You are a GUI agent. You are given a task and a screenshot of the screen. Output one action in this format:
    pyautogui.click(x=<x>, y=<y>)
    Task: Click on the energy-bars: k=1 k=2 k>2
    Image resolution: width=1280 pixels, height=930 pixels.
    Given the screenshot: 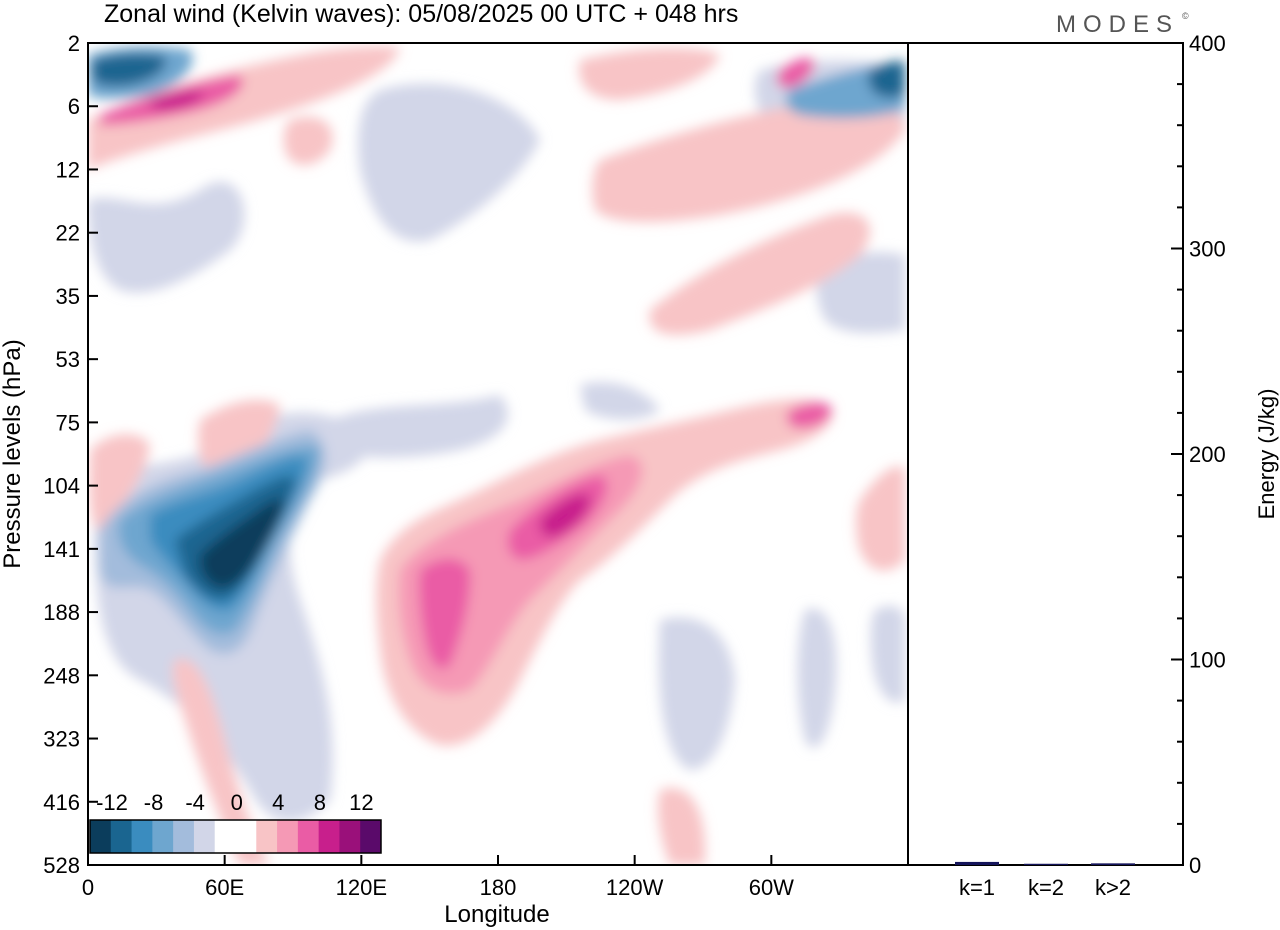 What is the action you would take?
    pyautogui.click(x=1045, y=880)
    